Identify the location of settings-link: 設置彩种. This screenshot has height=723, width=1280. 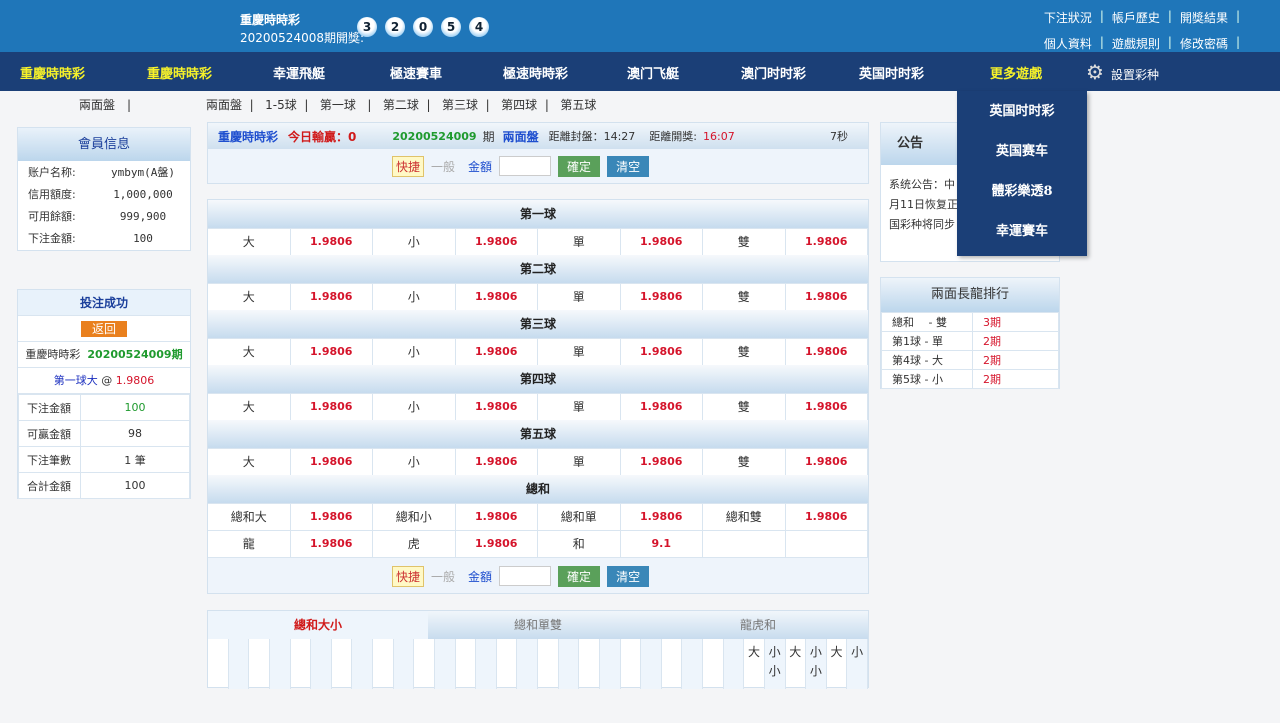
(1135, 75).